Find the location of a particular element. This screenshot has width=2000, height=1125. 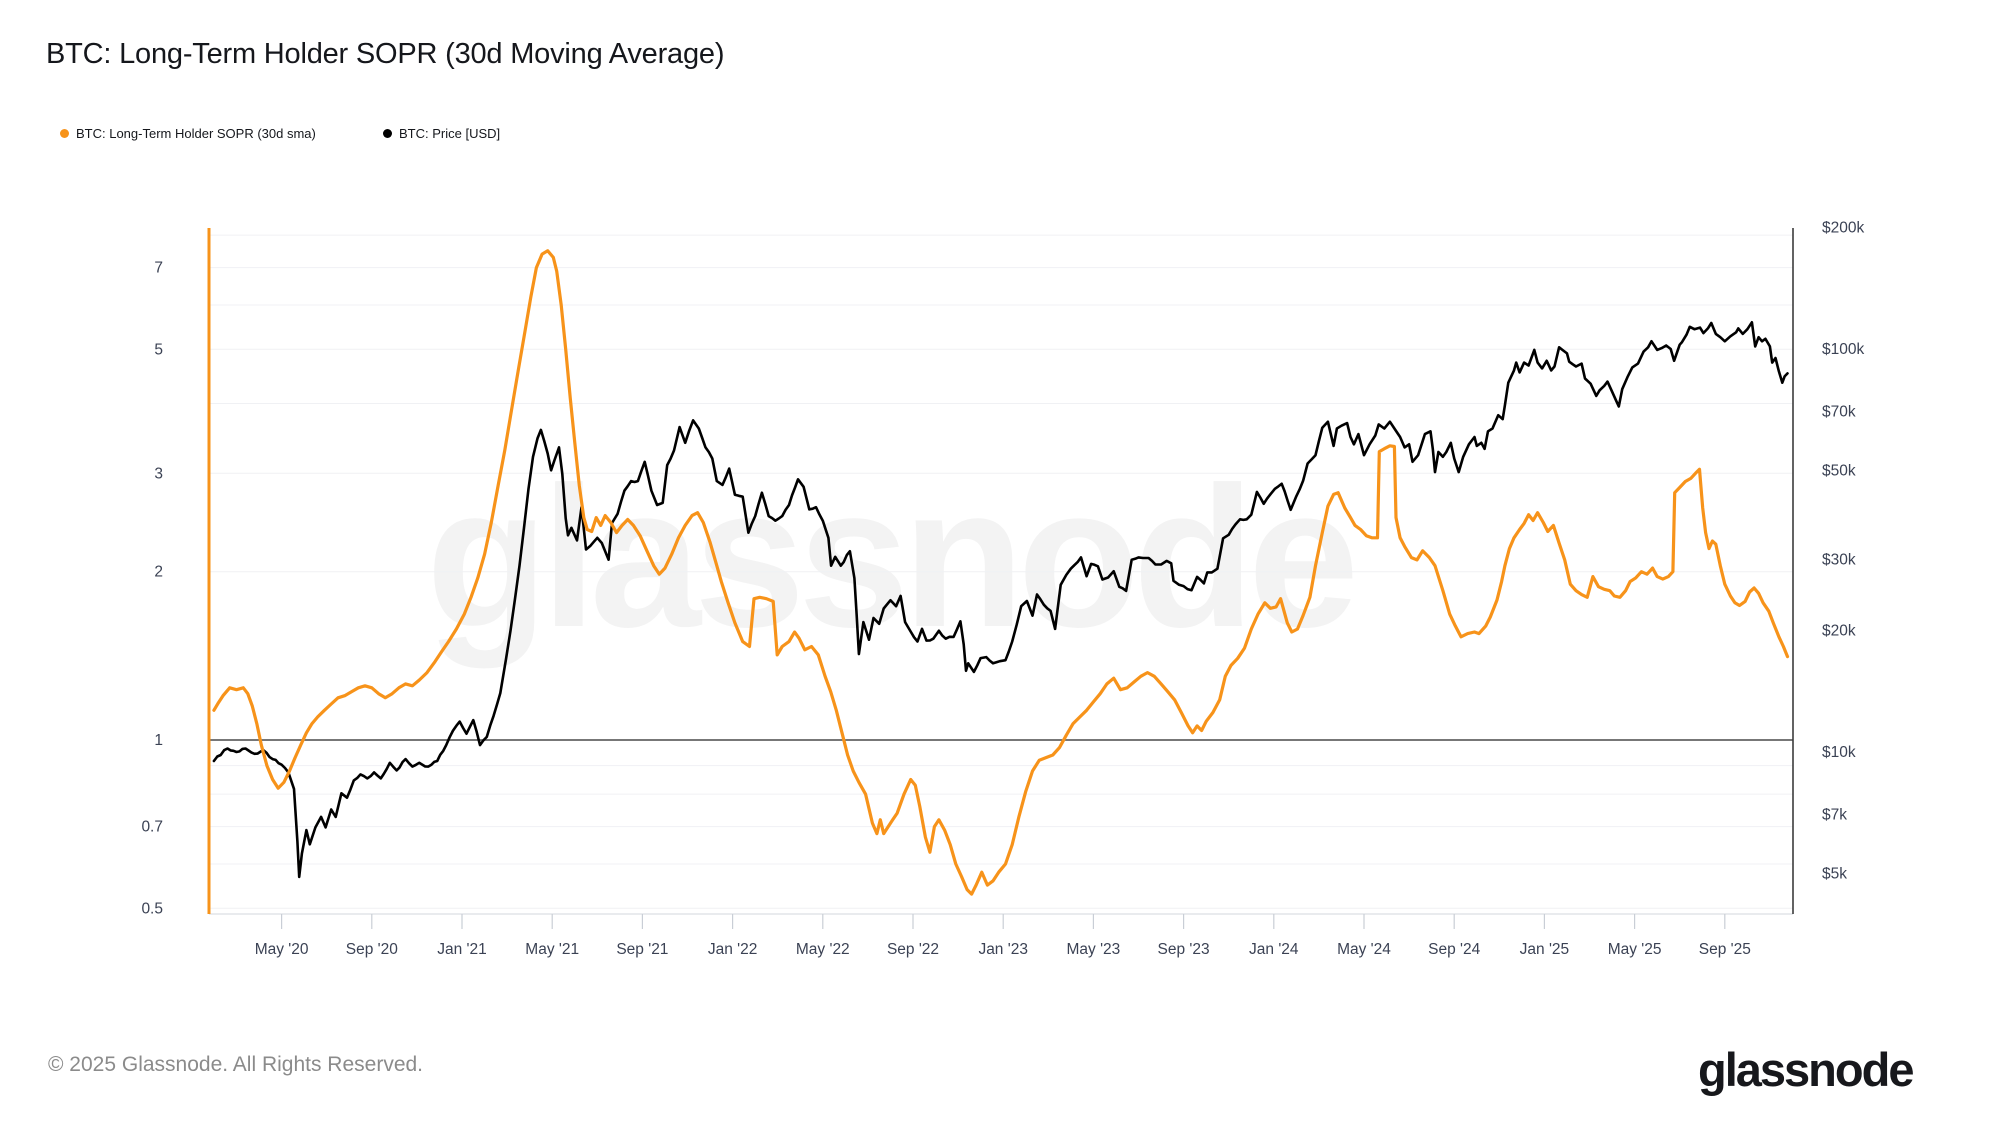

x-tick-label: Jan '22 is located at coordinates (733, 949).